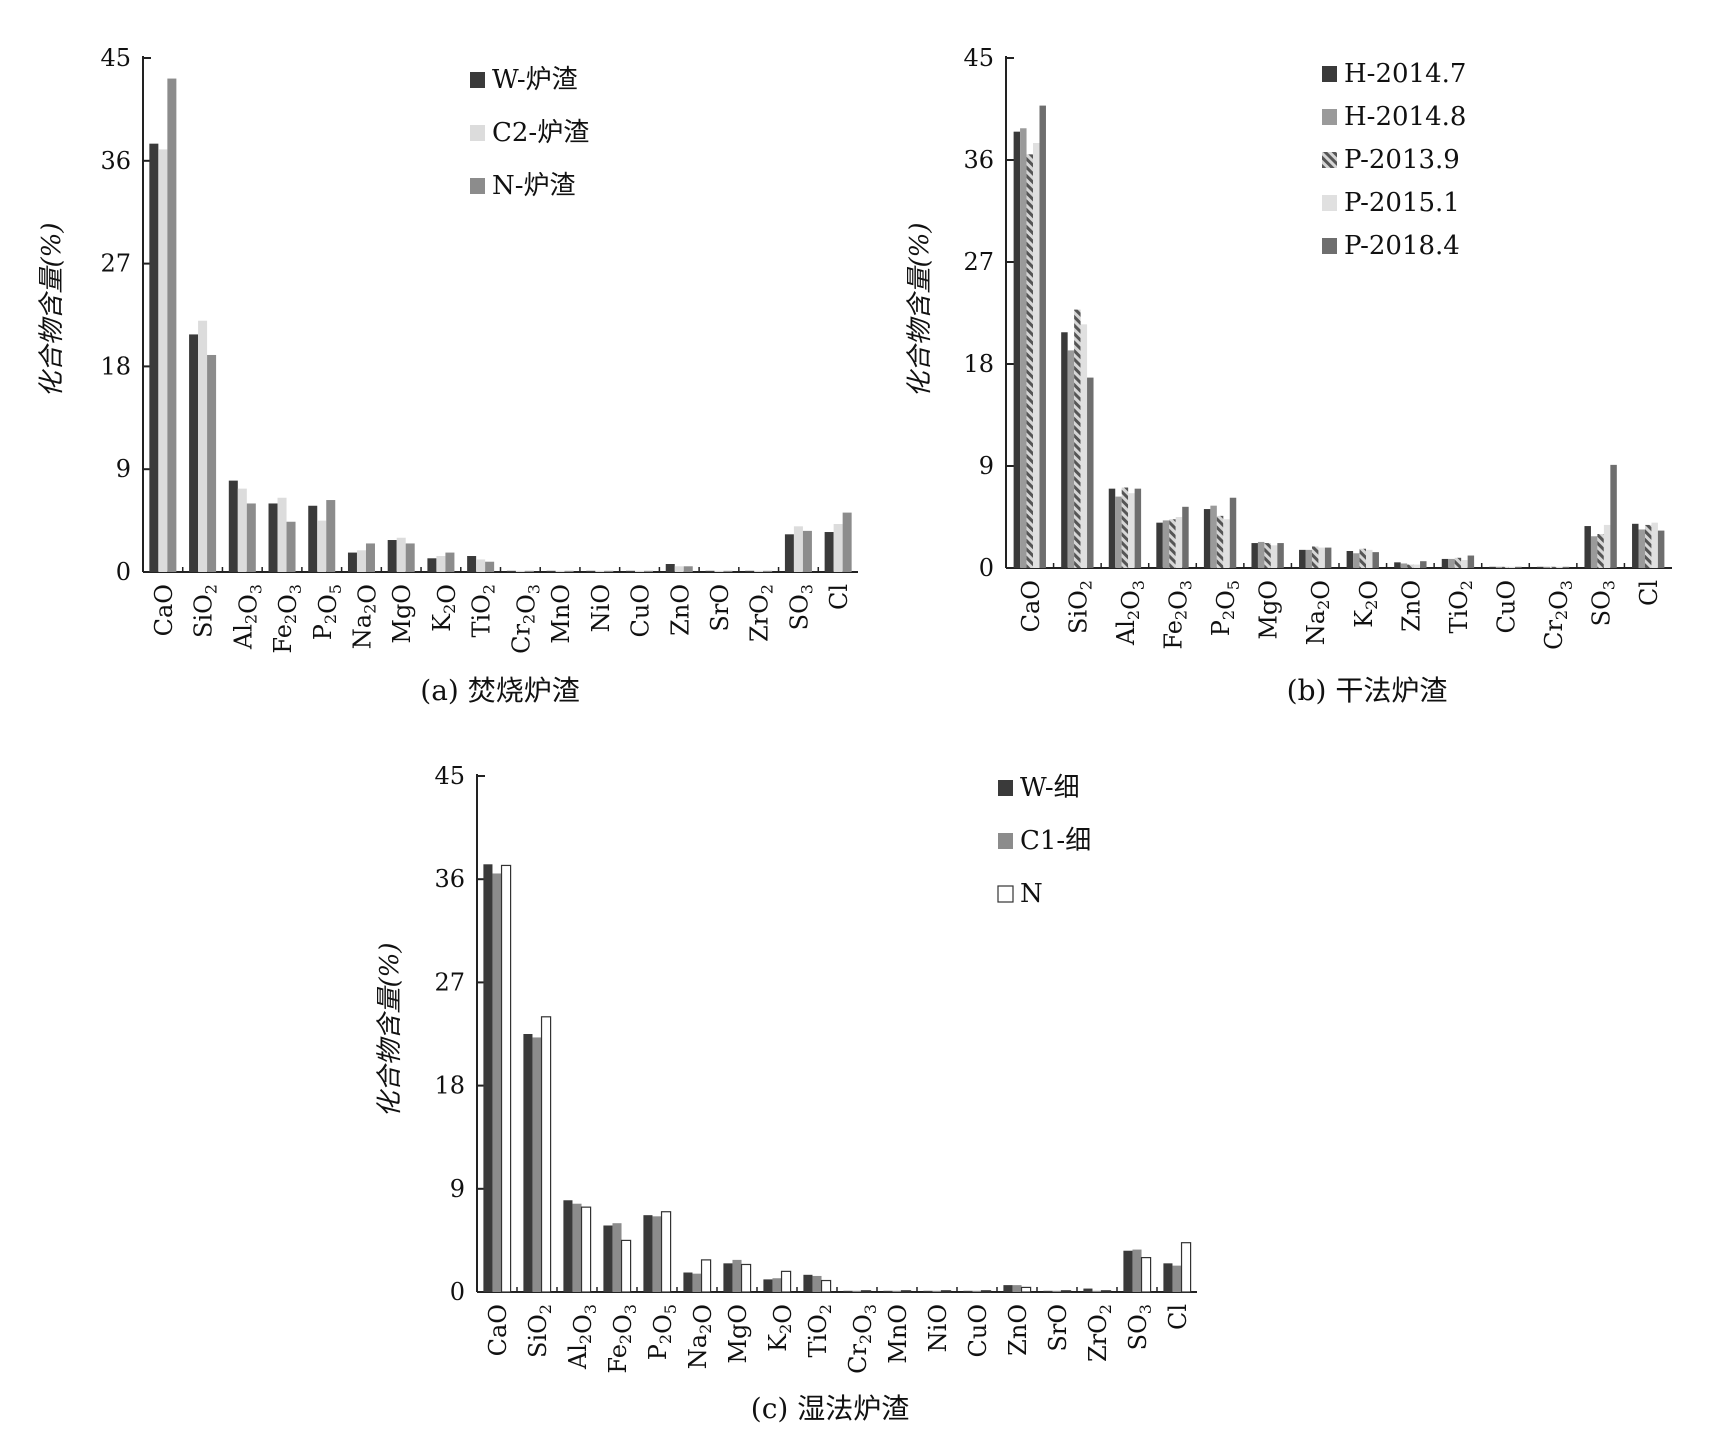 The image size is (1734, 1431). I want to click on legend-label: W-细, so click(1050, 788).